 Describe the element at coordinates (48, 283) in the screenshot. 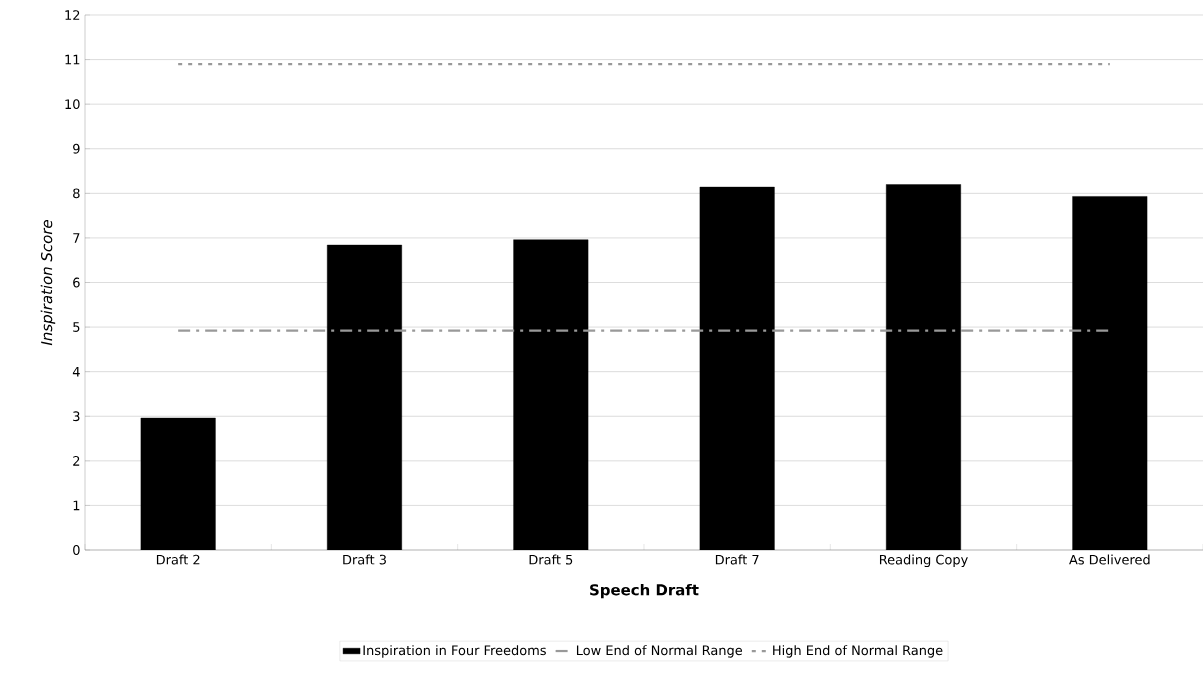

I see `y-axis-title: Inspiration Score` at that location.